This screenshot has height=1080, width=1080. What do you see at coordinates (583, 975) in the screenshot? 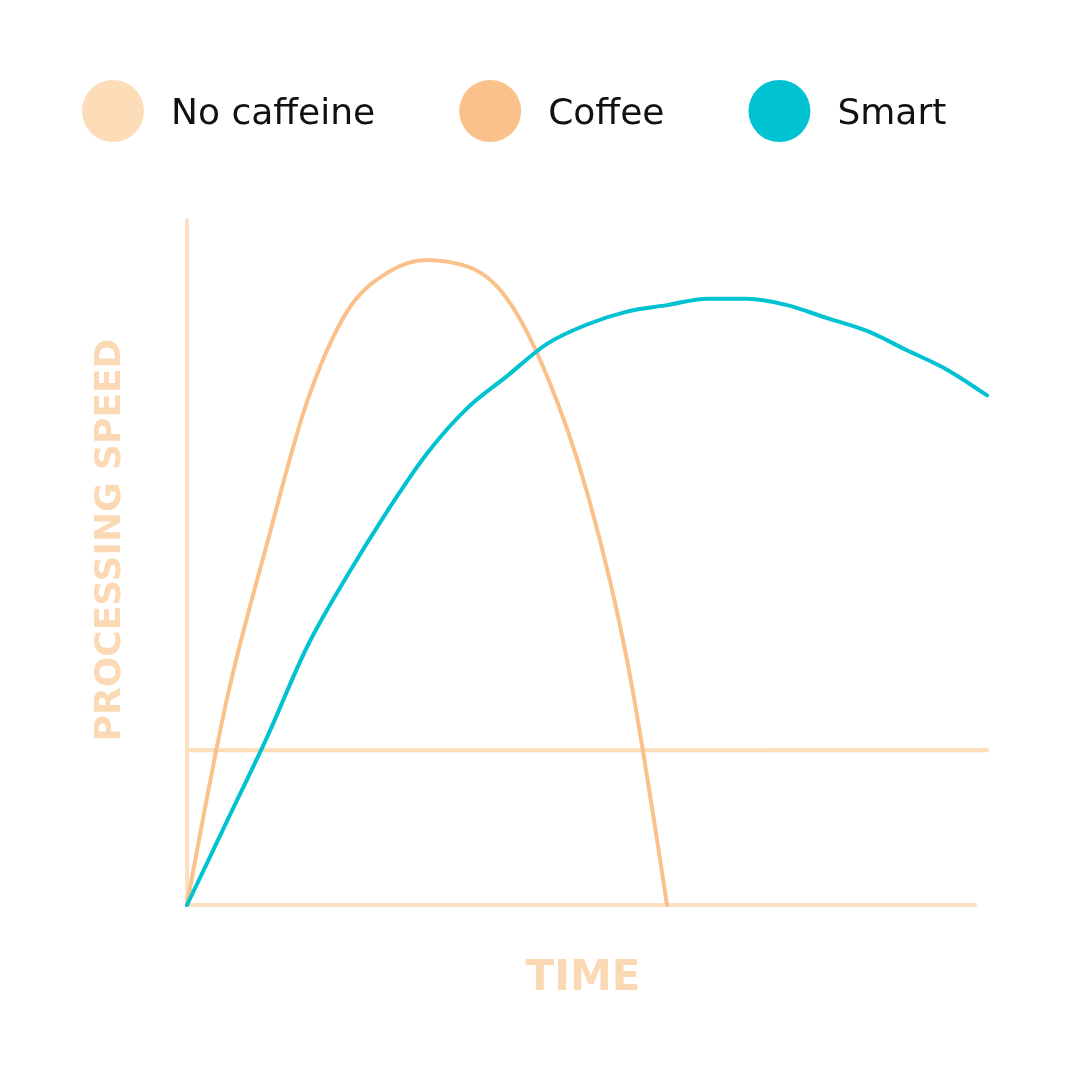
I see `x-axis-title: TIME` at bounding box center [583, 975].